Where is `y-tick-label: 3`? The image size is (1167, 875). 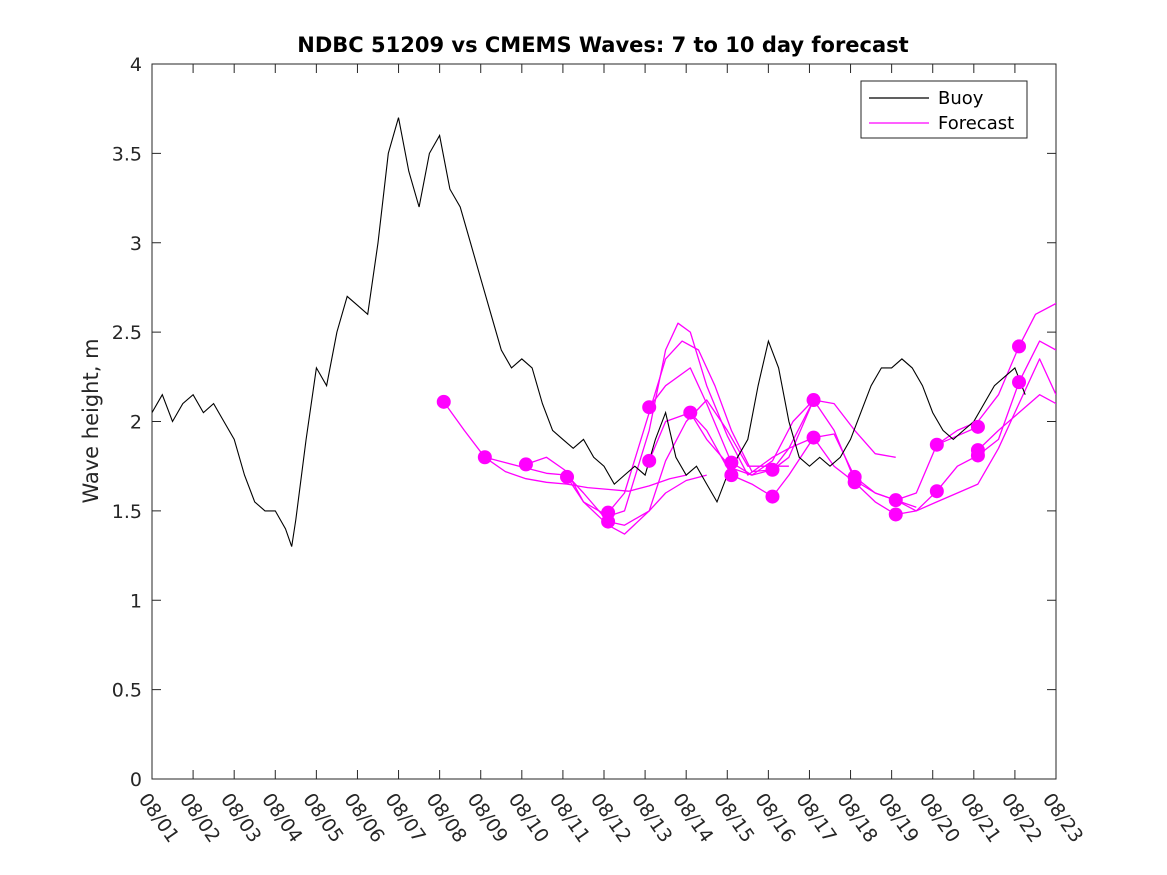 y-tick-label: 3 is located at coordinates (136, 244).